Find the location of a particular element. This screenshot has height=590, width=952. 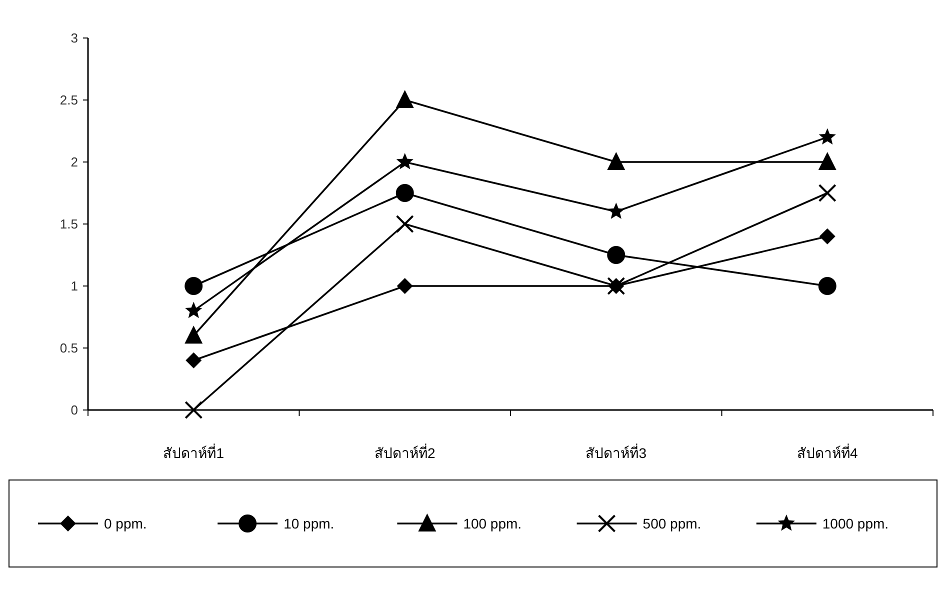

x-tick-label: สัปดาห์ที่3 is located at coordinates (616, 452).